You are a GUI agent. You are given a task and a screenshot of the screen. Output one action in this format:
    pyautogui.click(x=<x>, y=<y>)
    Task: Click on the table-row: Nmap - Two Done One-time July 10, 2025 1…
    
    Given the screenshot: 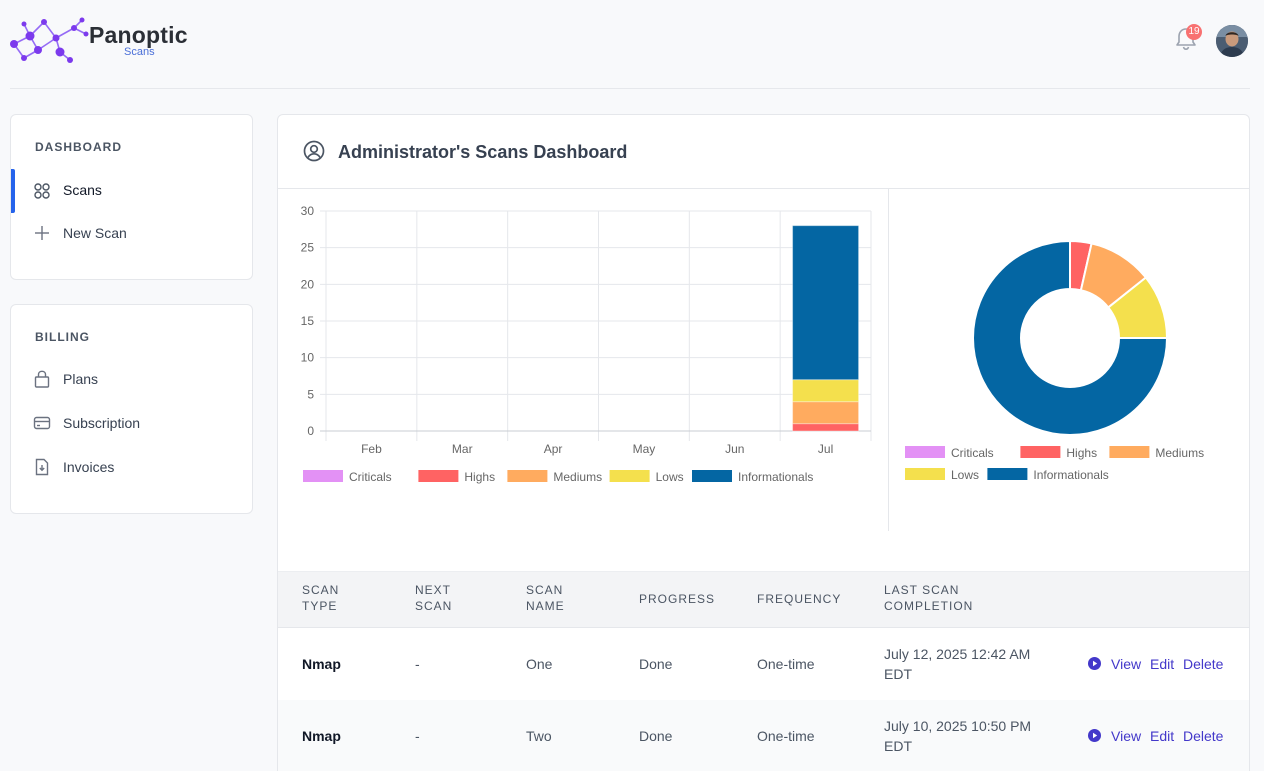 What is the action you would take?
    pyautogui.click(x=763, y=735)
    